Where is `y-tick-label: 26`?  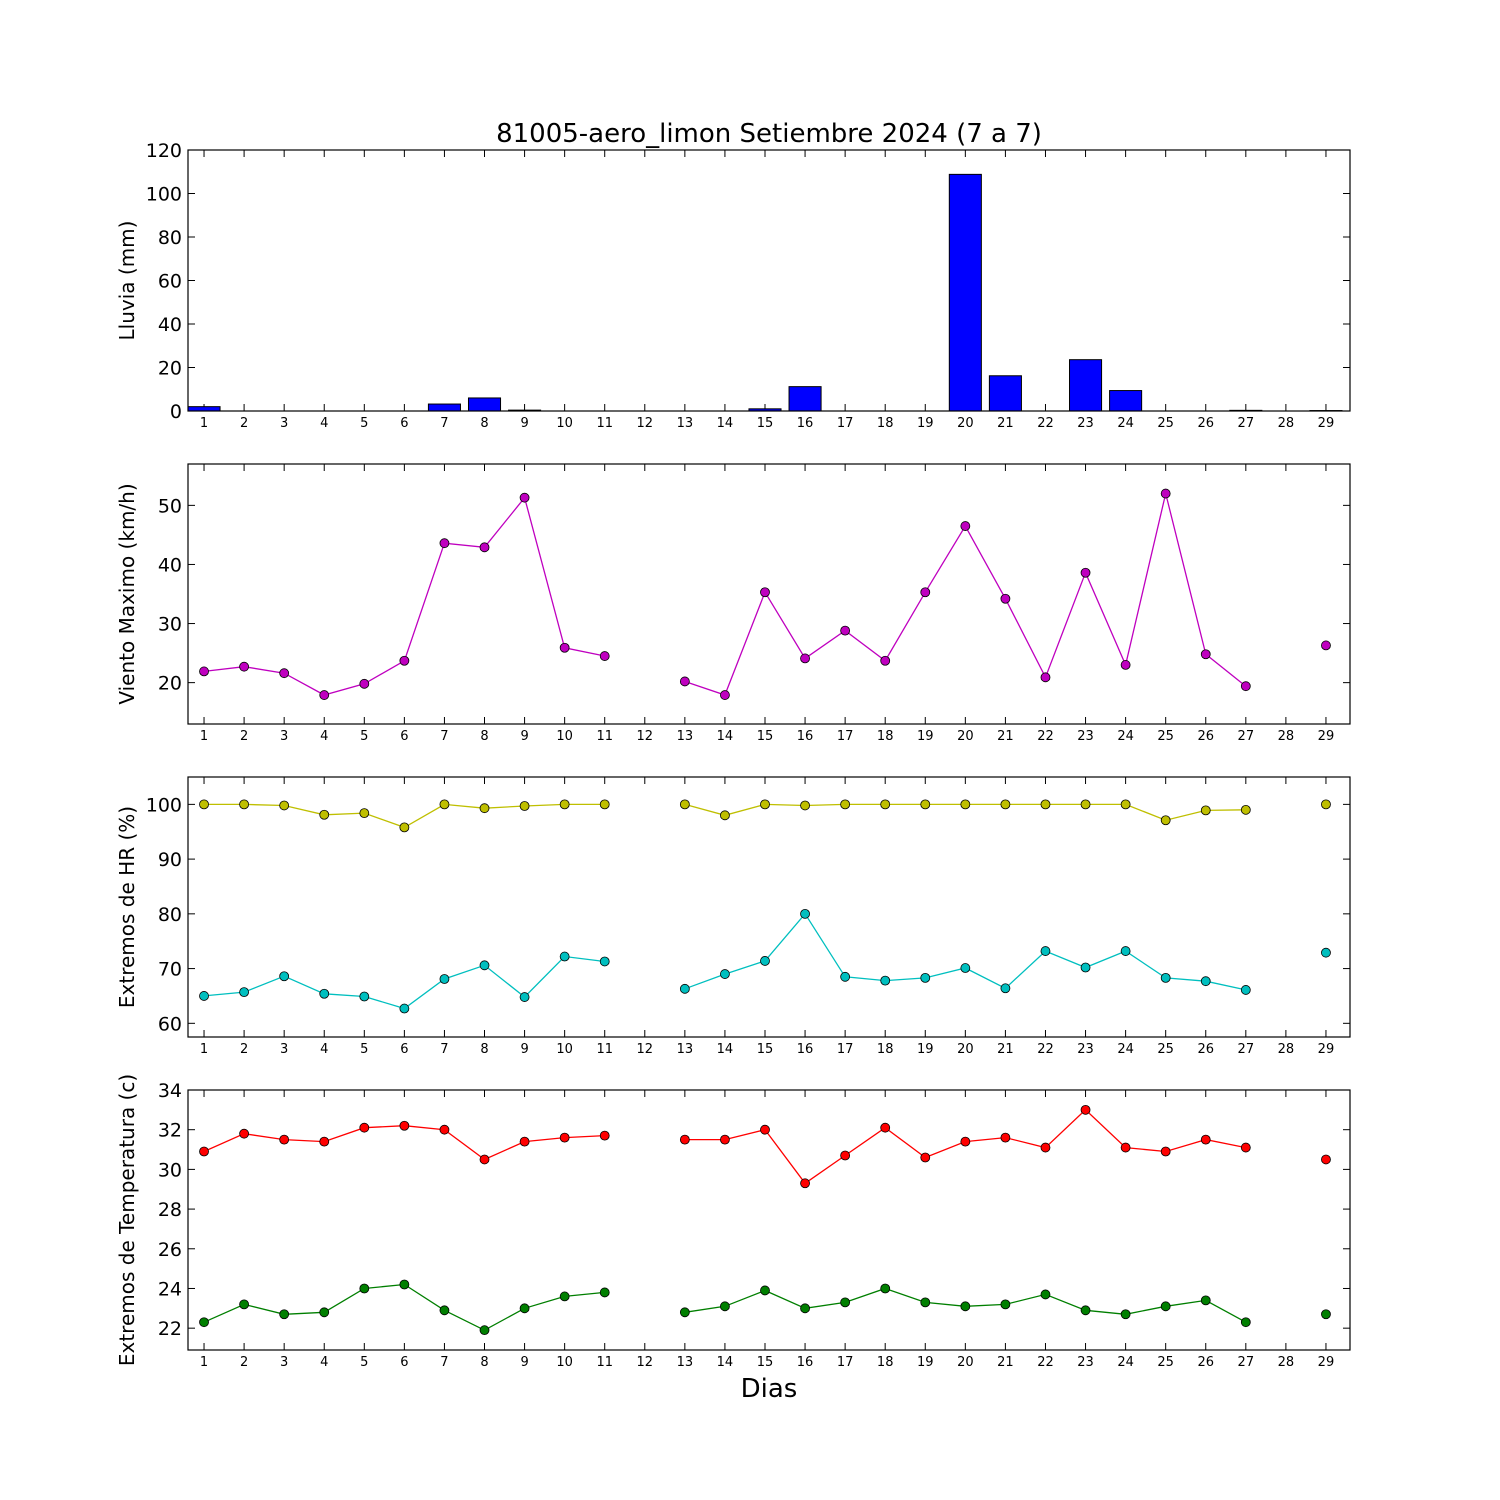
y-tick-label: 26 is located at coordinates (170, 1250).